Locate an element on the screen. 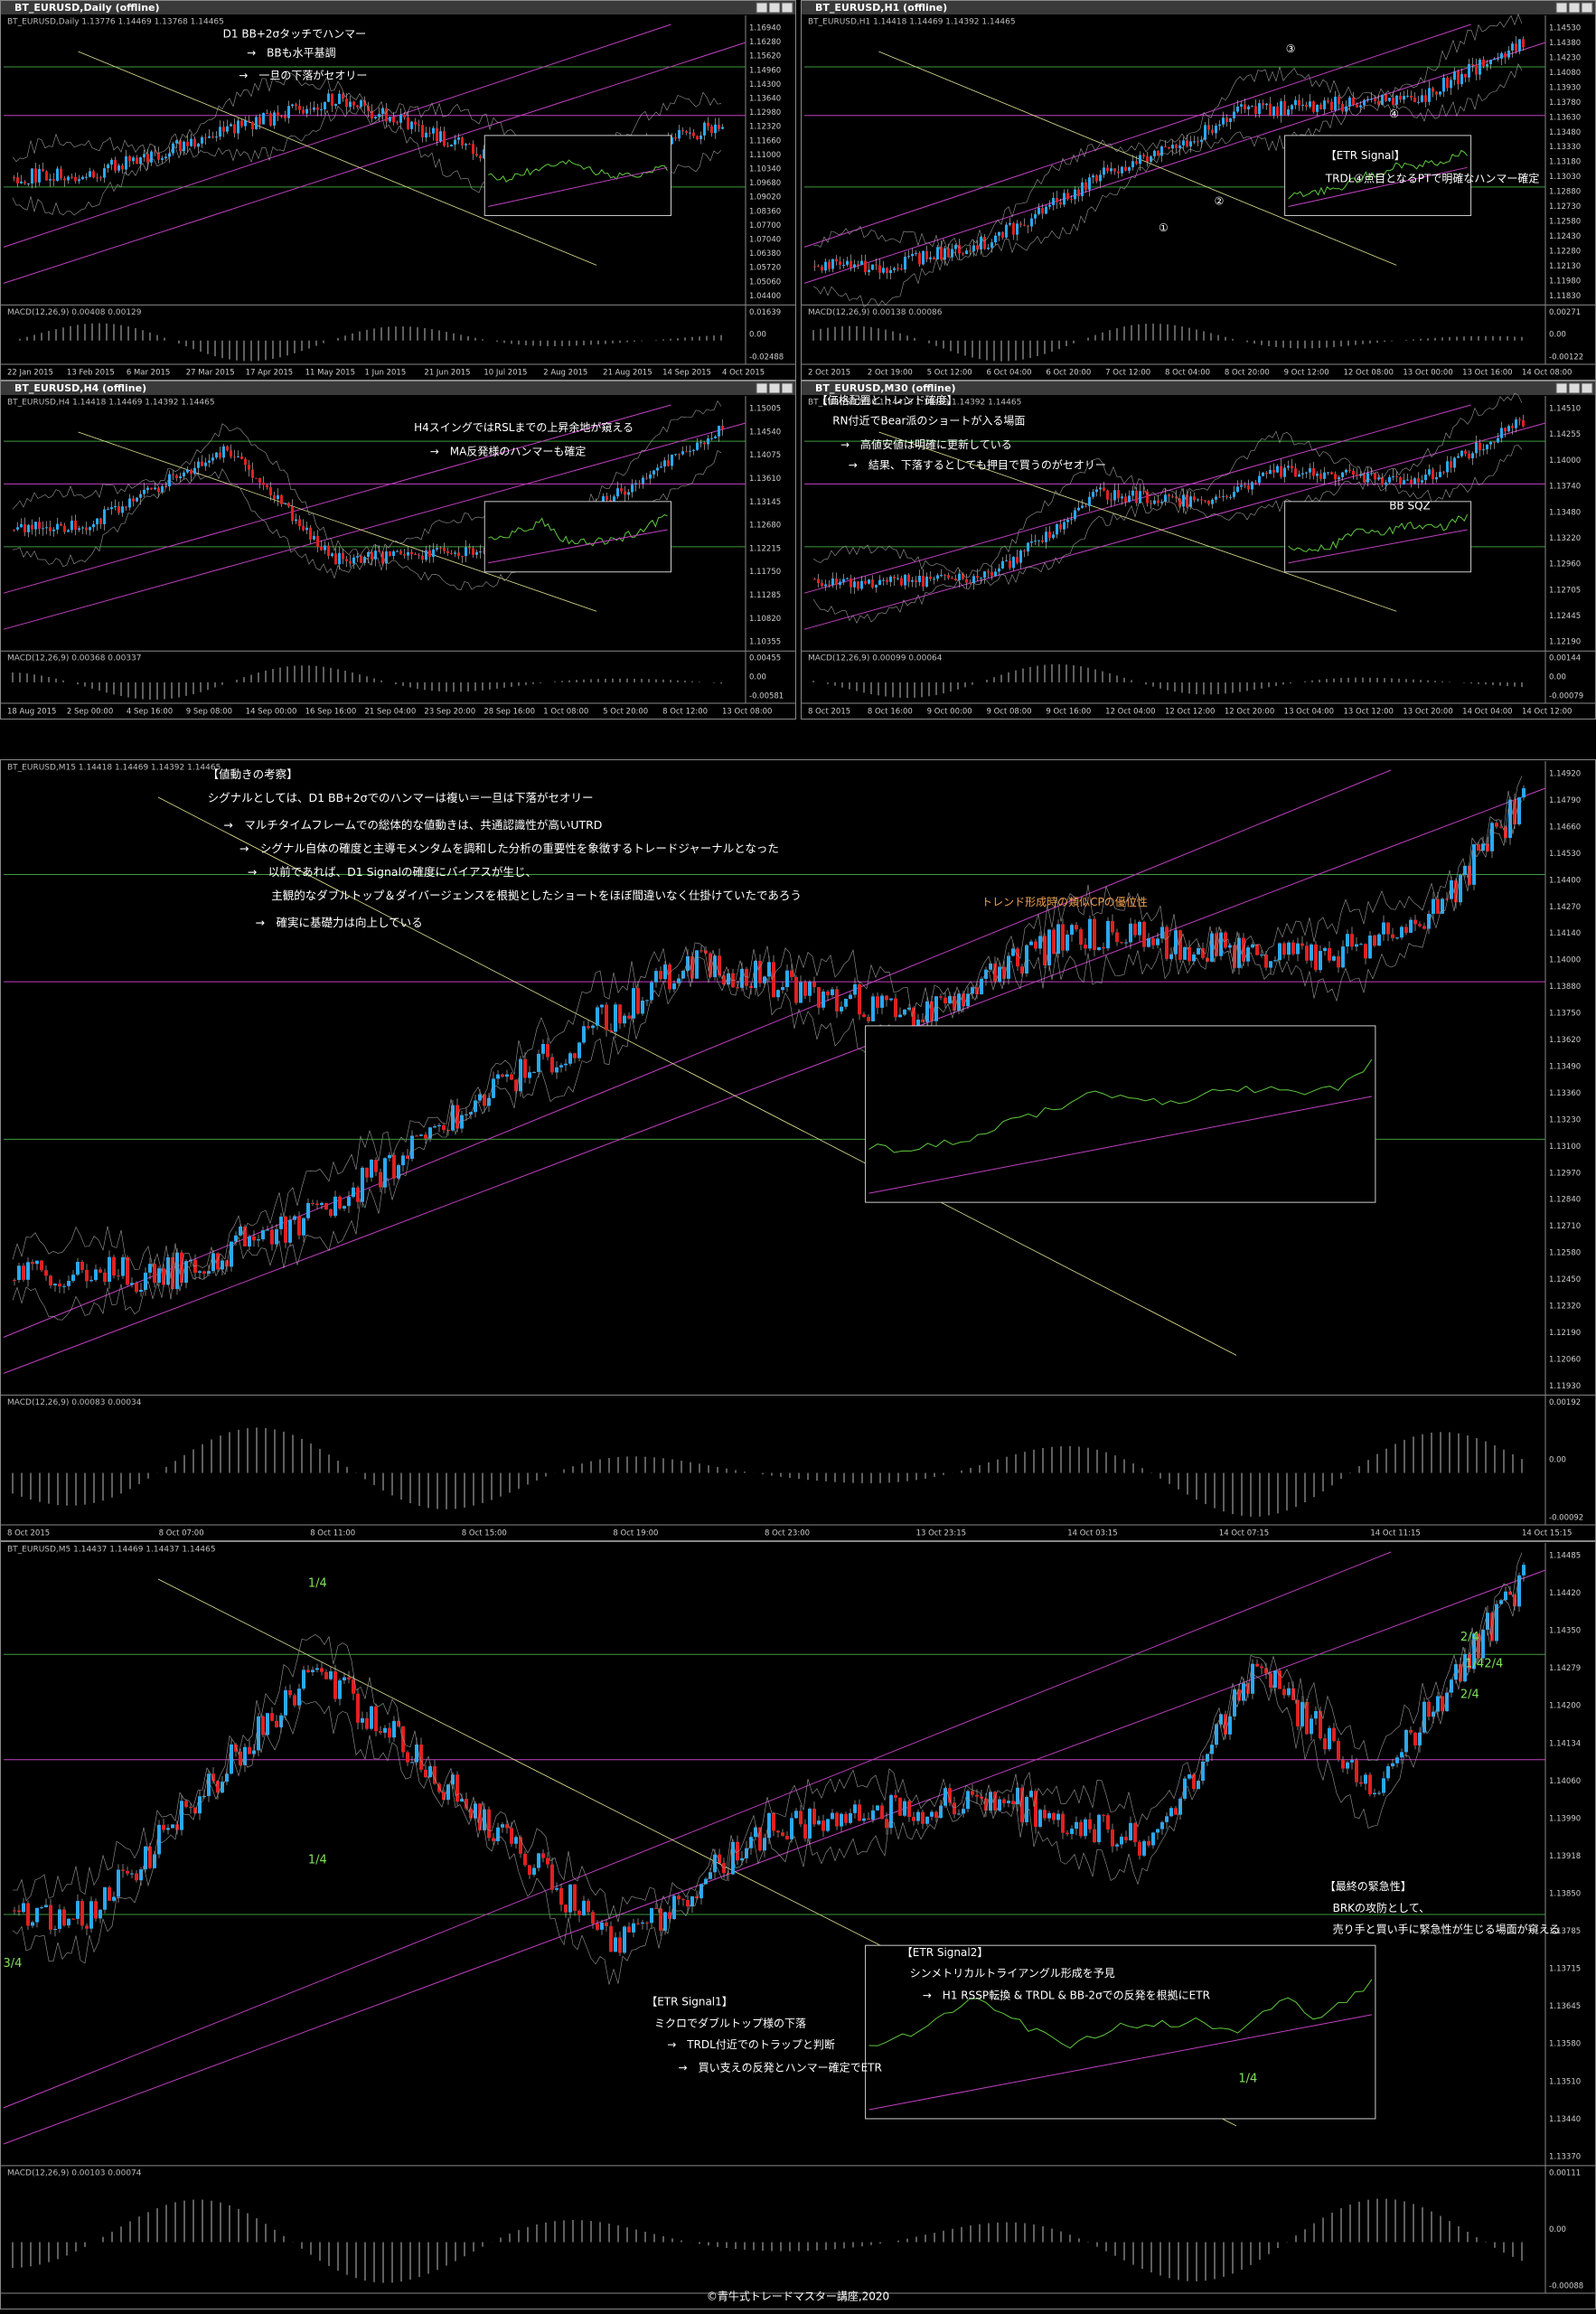  macd-label: -0.00092 is located at coordinates (1566, 1519).